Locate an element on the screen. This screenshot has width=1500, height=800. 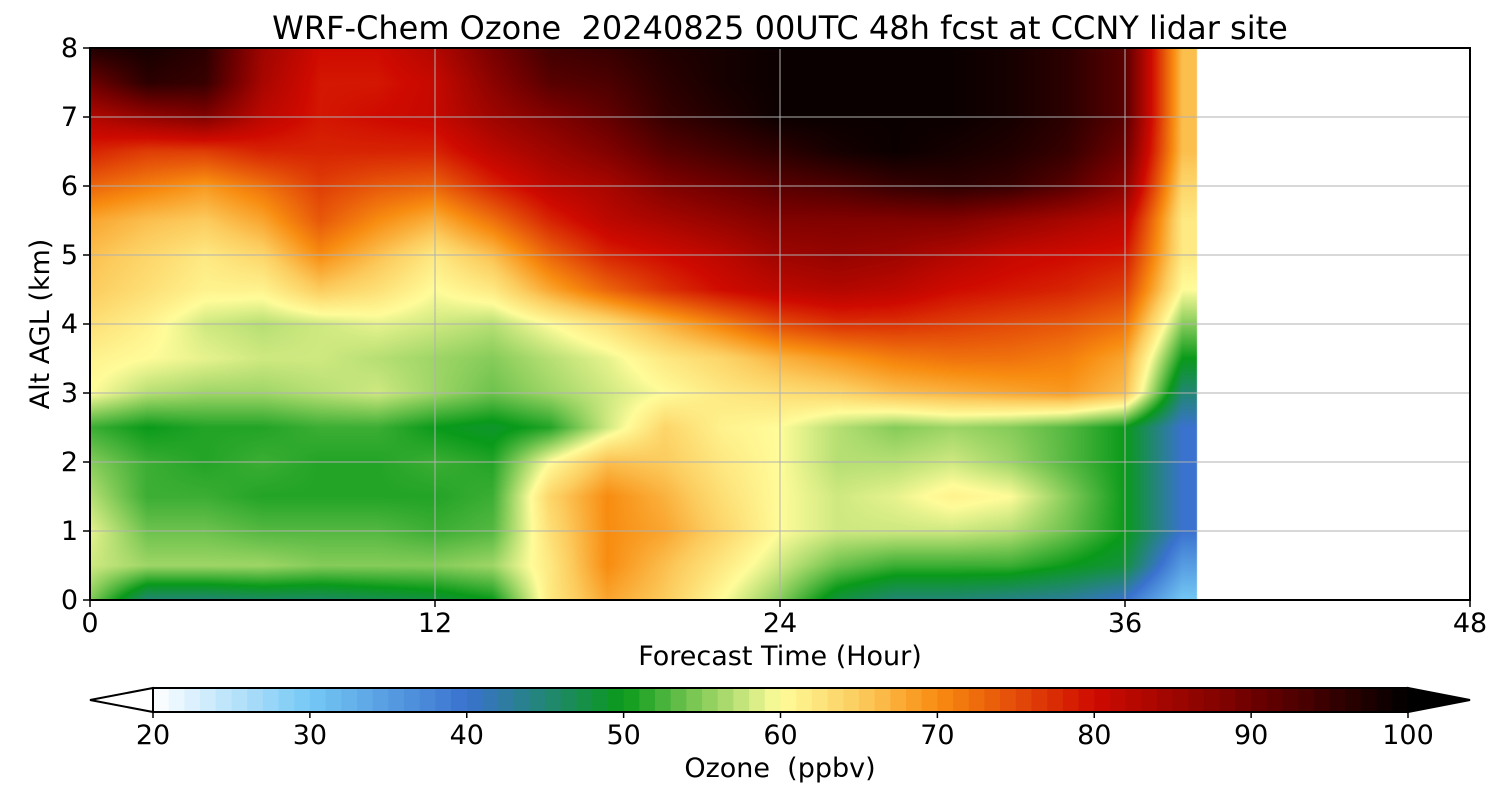
y-axis: 0 1 2 3 4 5 6 7 8 is located at coordinates (75, 324).